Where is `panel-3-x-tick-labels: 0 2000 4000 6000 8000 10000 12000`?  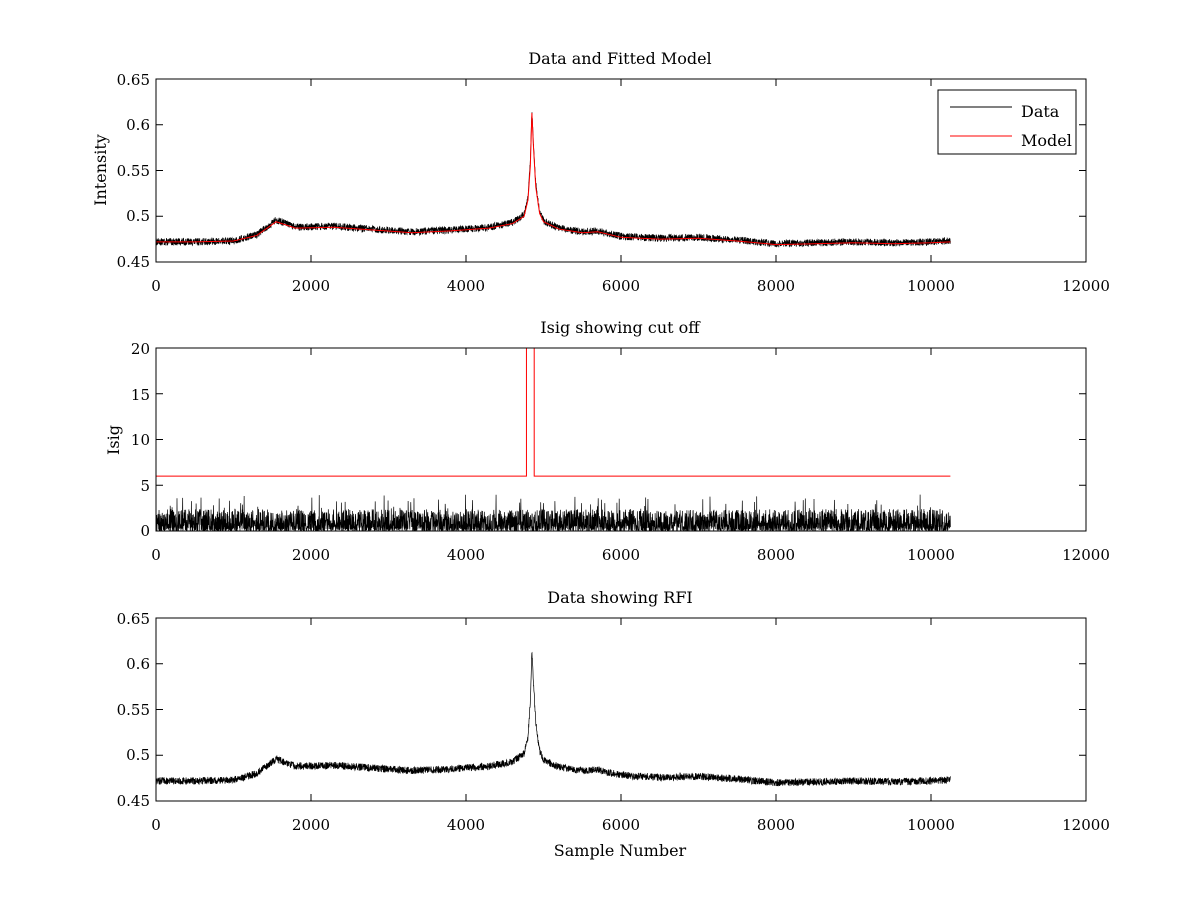 panel-3-x-tick-labels: 0 2000 4000 6000 8000 10000 12000 is located at coordinates (630, 825).